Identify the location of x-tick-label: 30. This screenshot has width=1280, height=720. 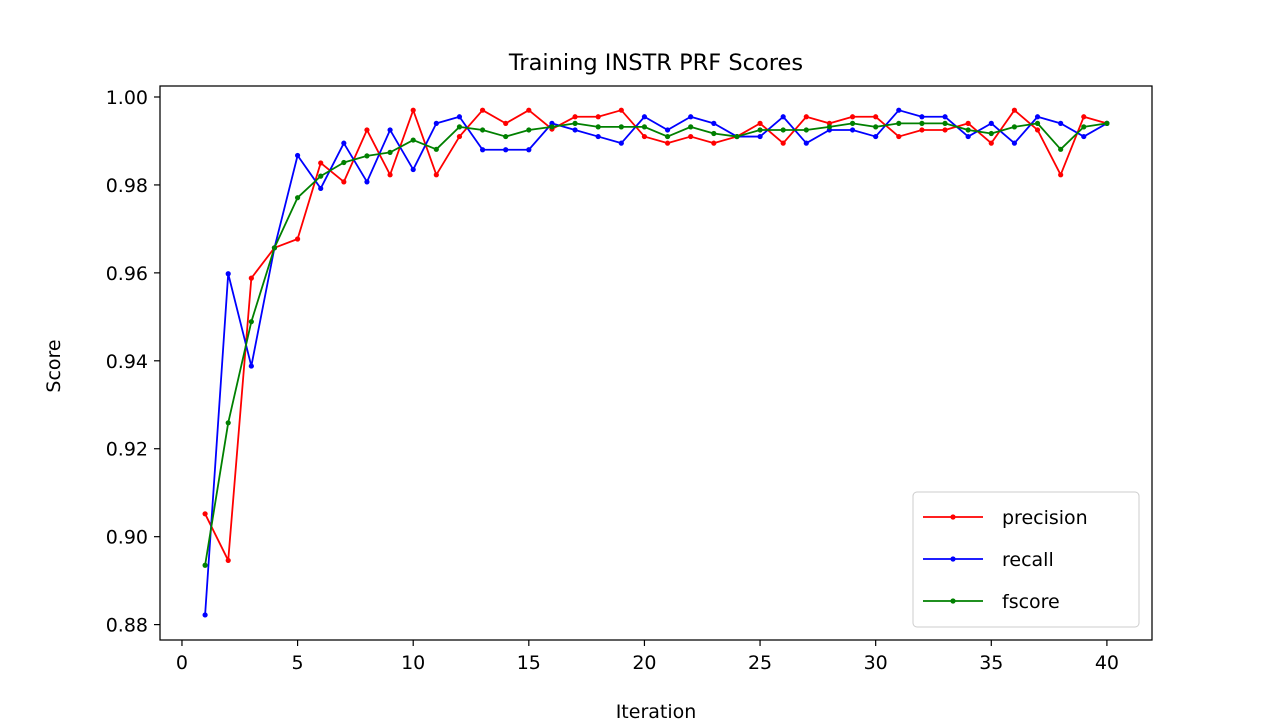
(876, 663).